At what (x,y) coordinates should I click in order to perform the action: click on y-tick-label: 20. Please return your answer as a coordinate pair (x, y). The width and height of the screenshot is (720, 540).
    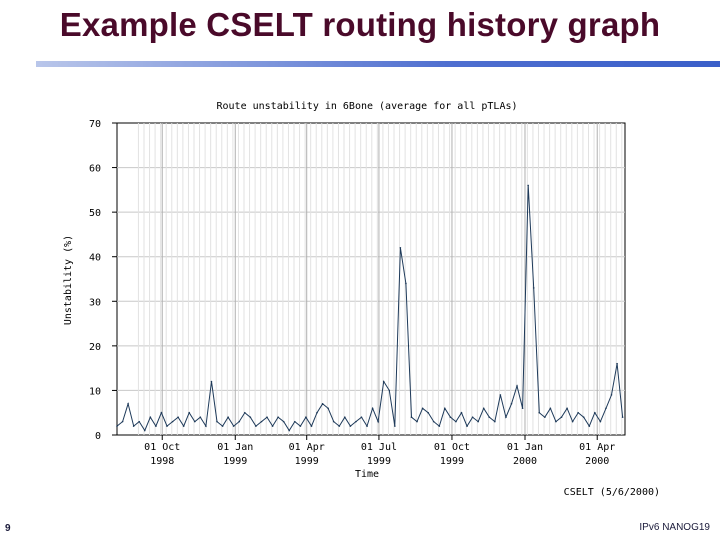
    Looking at the image, I should click on (95, 347).